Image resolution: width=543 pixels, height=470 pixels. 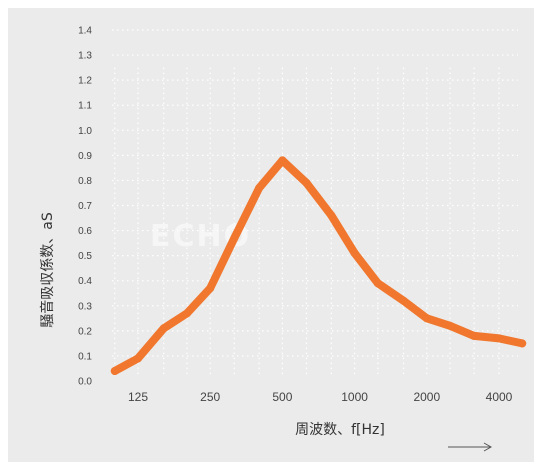 What do you see at coordinates (47, 270) in the screenshot?
I see `y-axis-label: 騒音吸収係数、aS` at bounding box center [47, 270].